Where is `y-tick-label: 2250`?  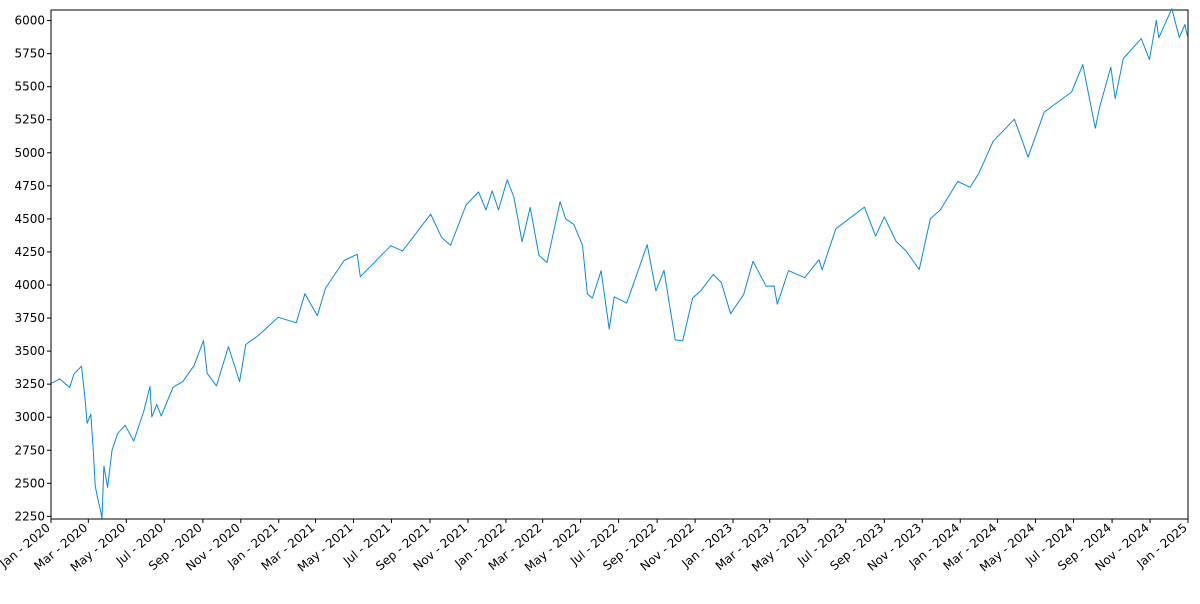 y-tick-label: 2250 is located at coordinates (29, 516).